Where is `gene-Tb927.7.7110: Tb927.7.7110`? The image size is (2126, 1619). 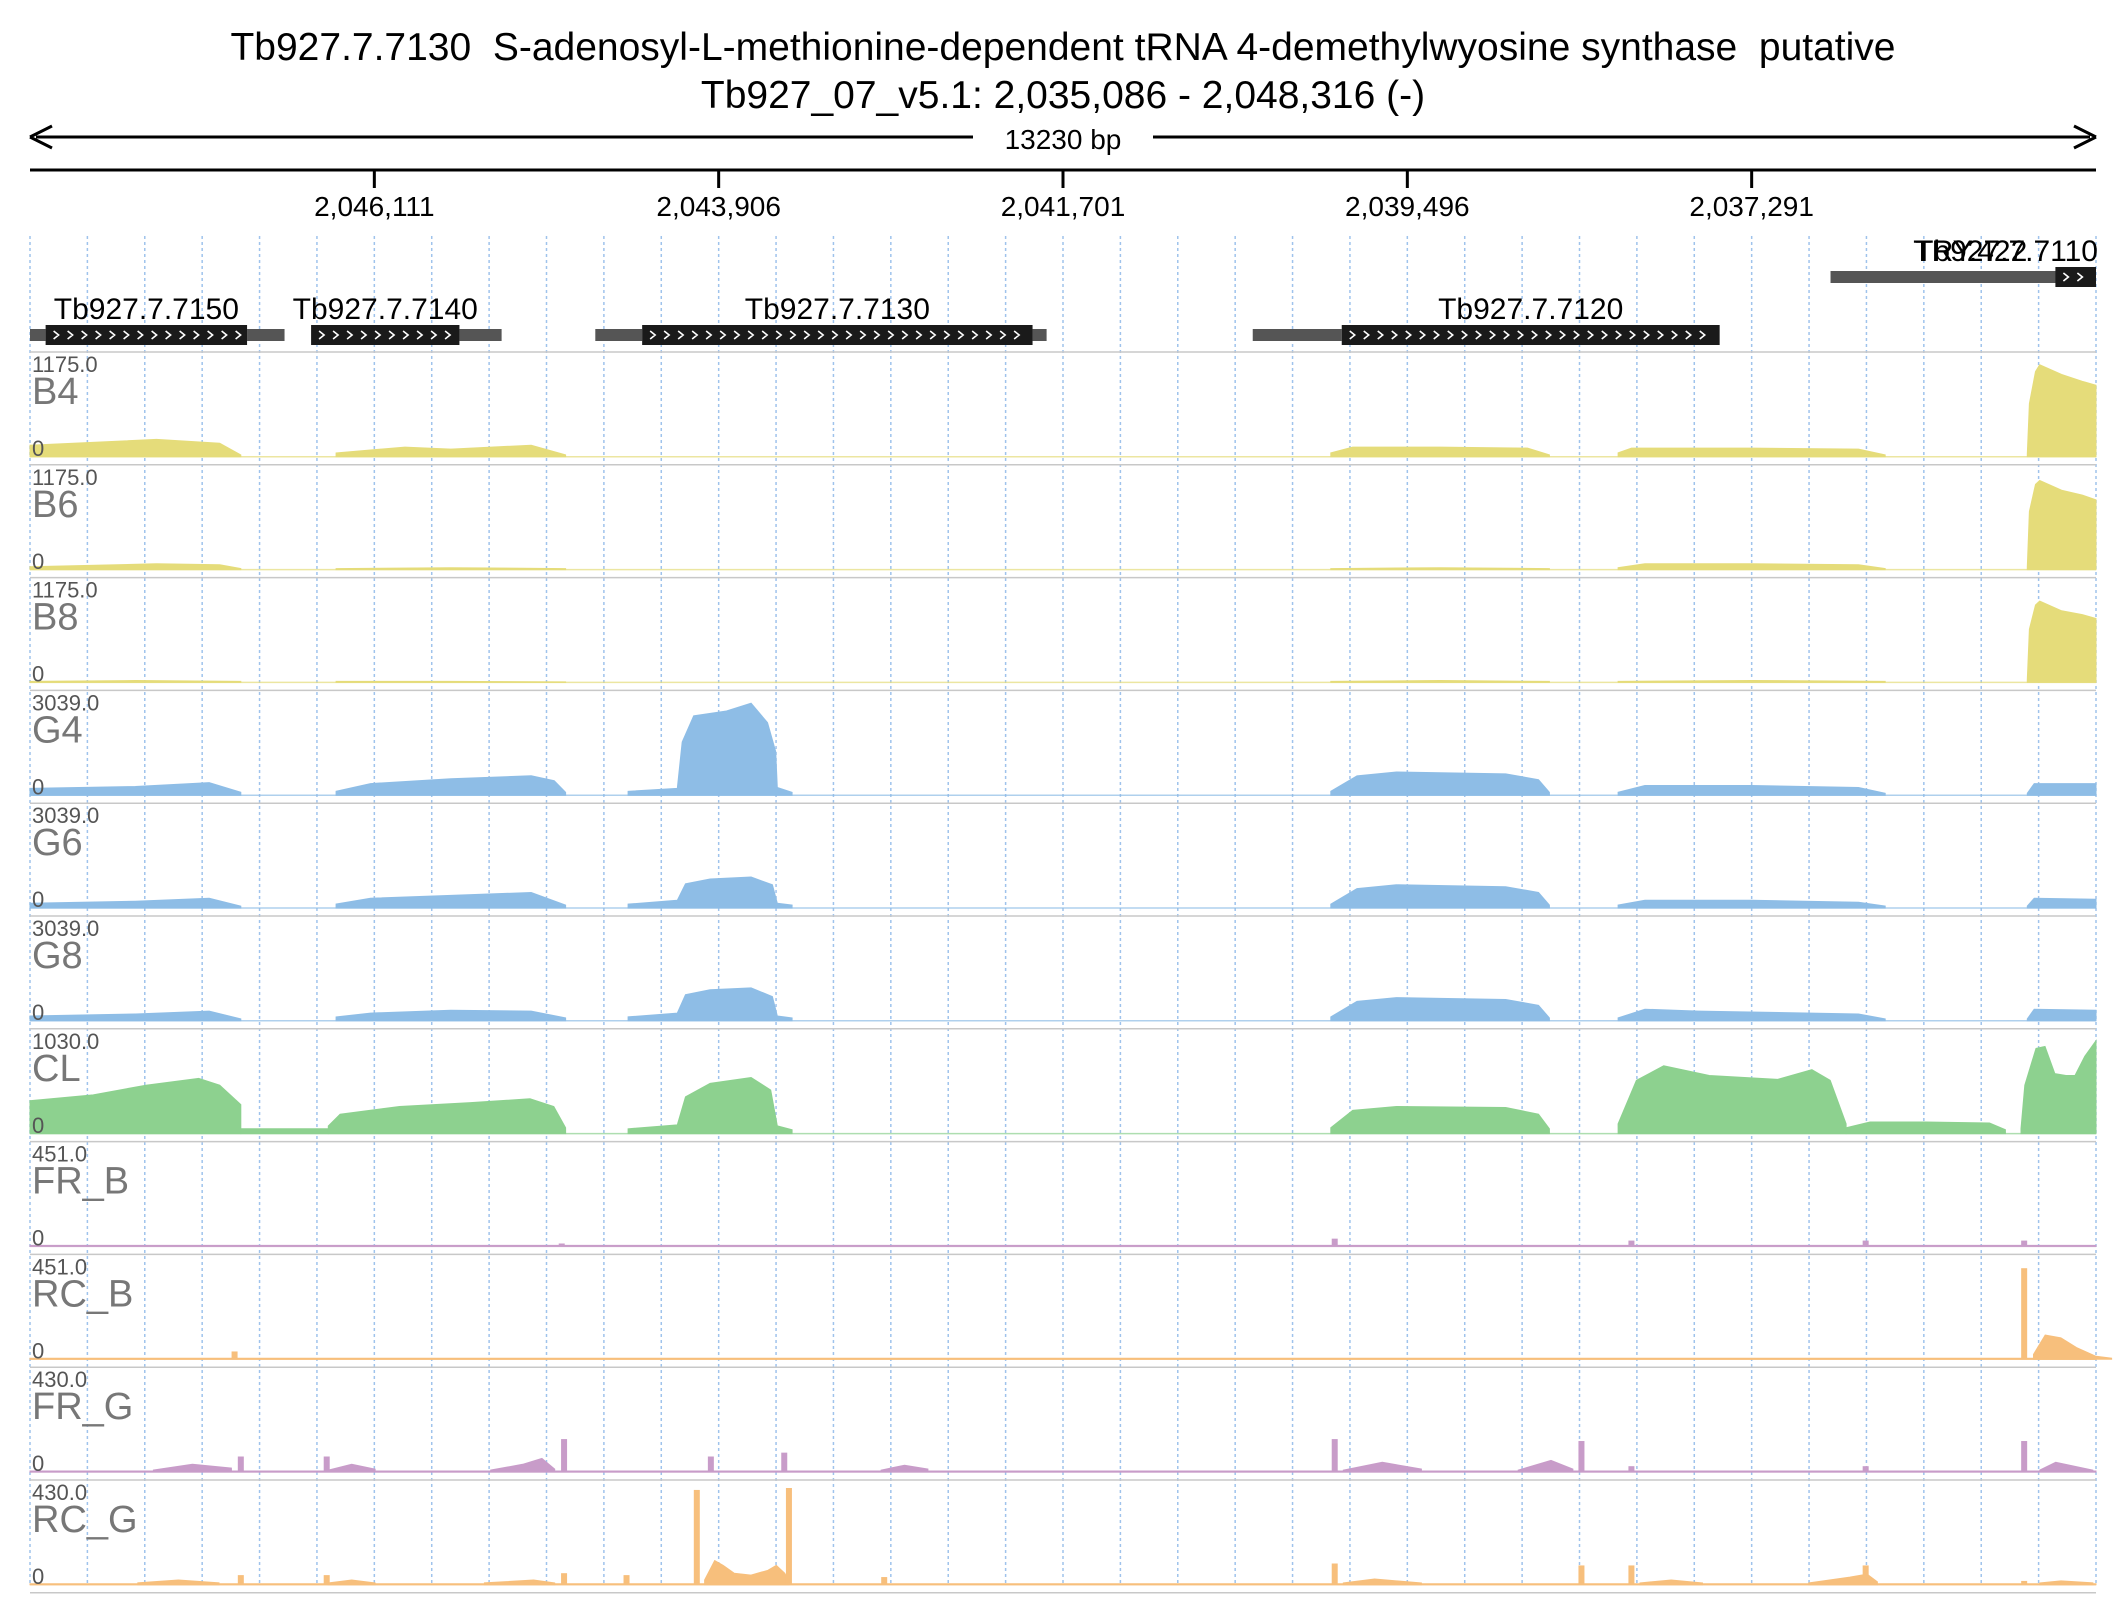 gene-Tb927.7.7110: Tb927.7.7110 is located at coordinates (2006, 261).